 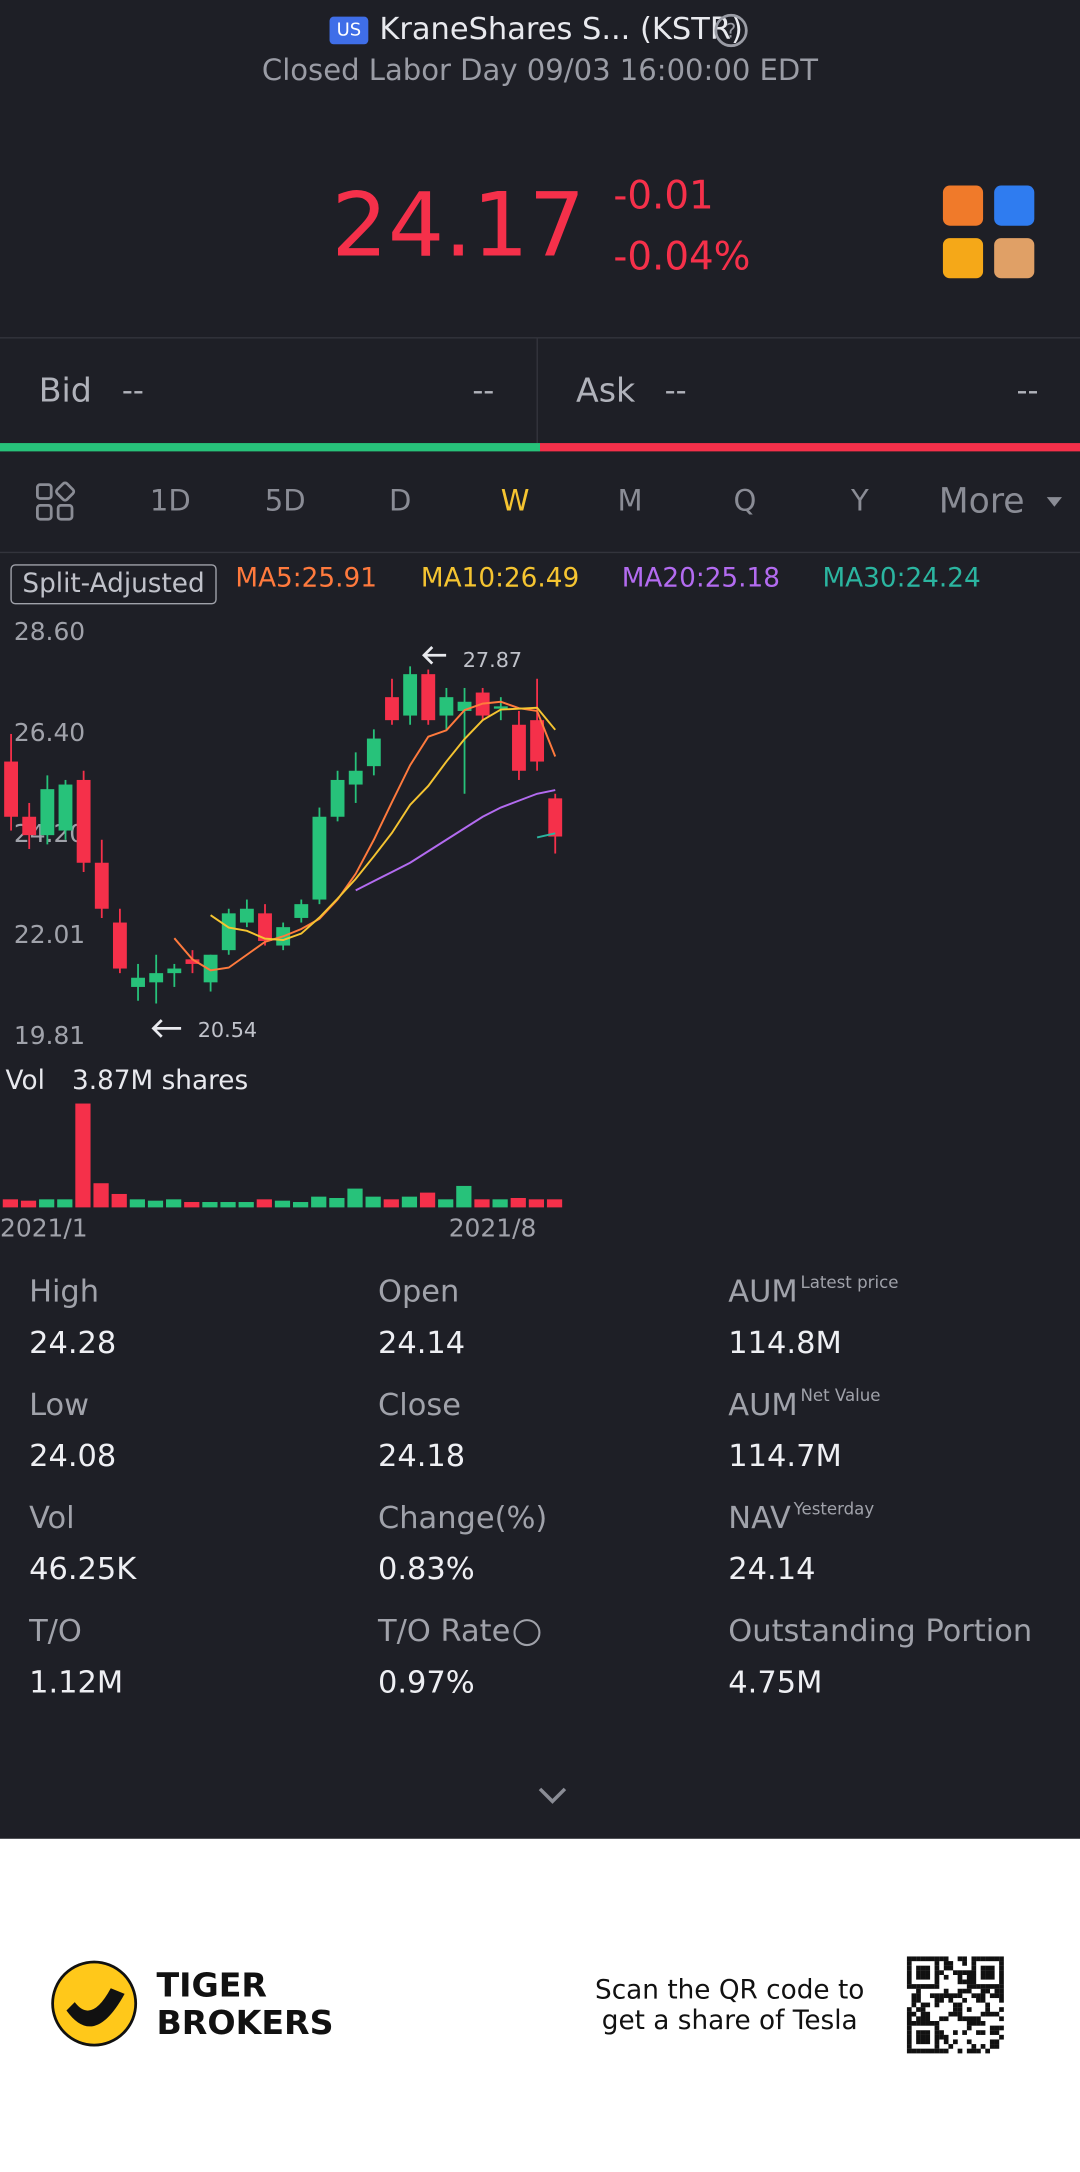 What do you see at coordinates (784, 1456) in the screenshot?
I see `stat-value: 114.7M` at bounding box center [784, 1456].